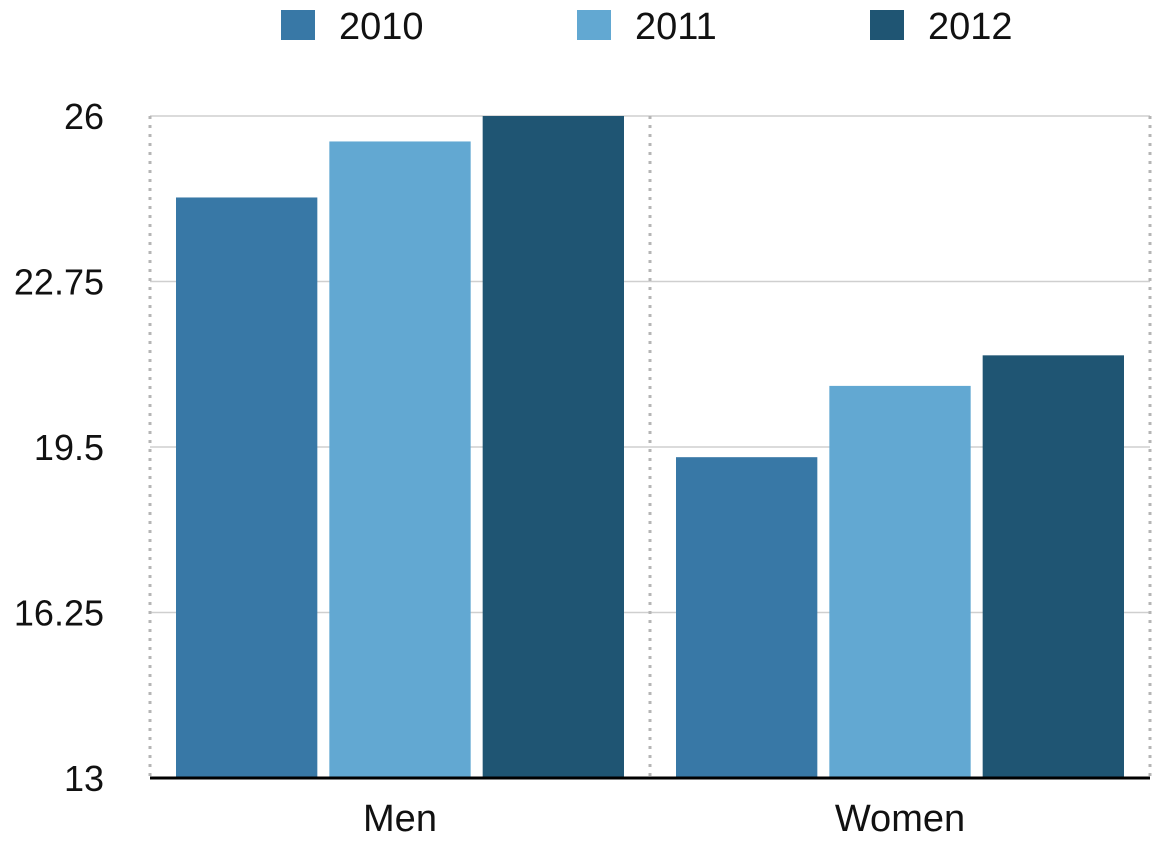  Describe the element at coordinates (970, 27) in the screenshot. I see `legend-label-2012: 2012` at that location.